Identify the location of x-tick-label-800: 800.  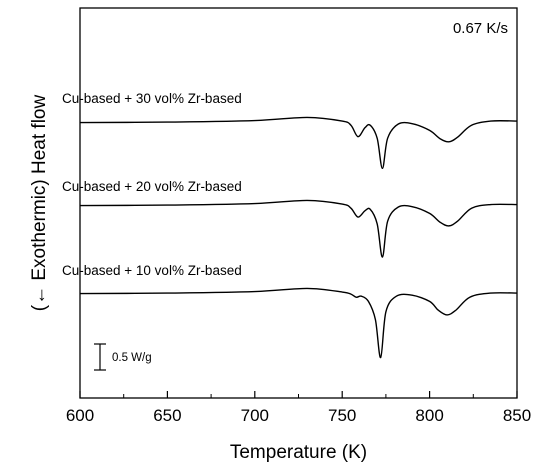
(429, 415).